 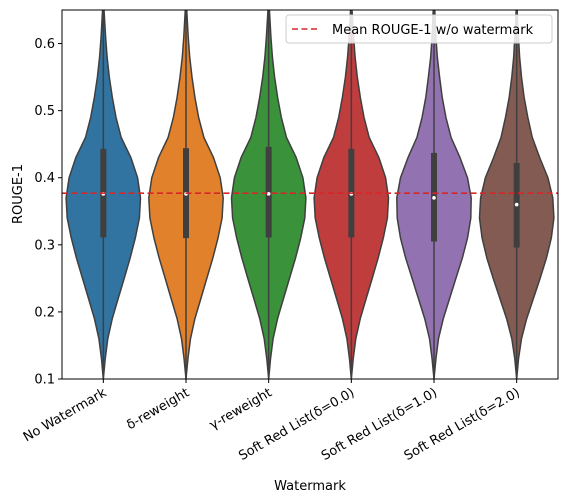 What do you see at coordinates (44, 44) in the screenshot?
I see `y-tick-label: 0.6` at bounding box center [44, 44].